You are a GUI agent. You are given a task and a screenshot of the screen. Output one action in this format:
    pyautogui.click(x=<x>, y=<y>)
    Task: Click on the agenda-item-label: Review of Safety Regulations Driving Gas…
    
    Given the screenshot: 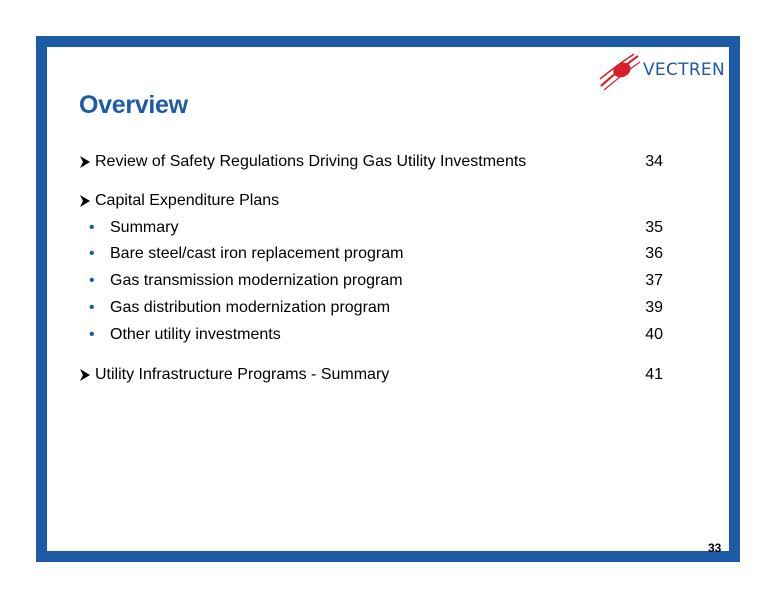 What is the action you would take?
    pyautogui.click(x=311, y=161)
    